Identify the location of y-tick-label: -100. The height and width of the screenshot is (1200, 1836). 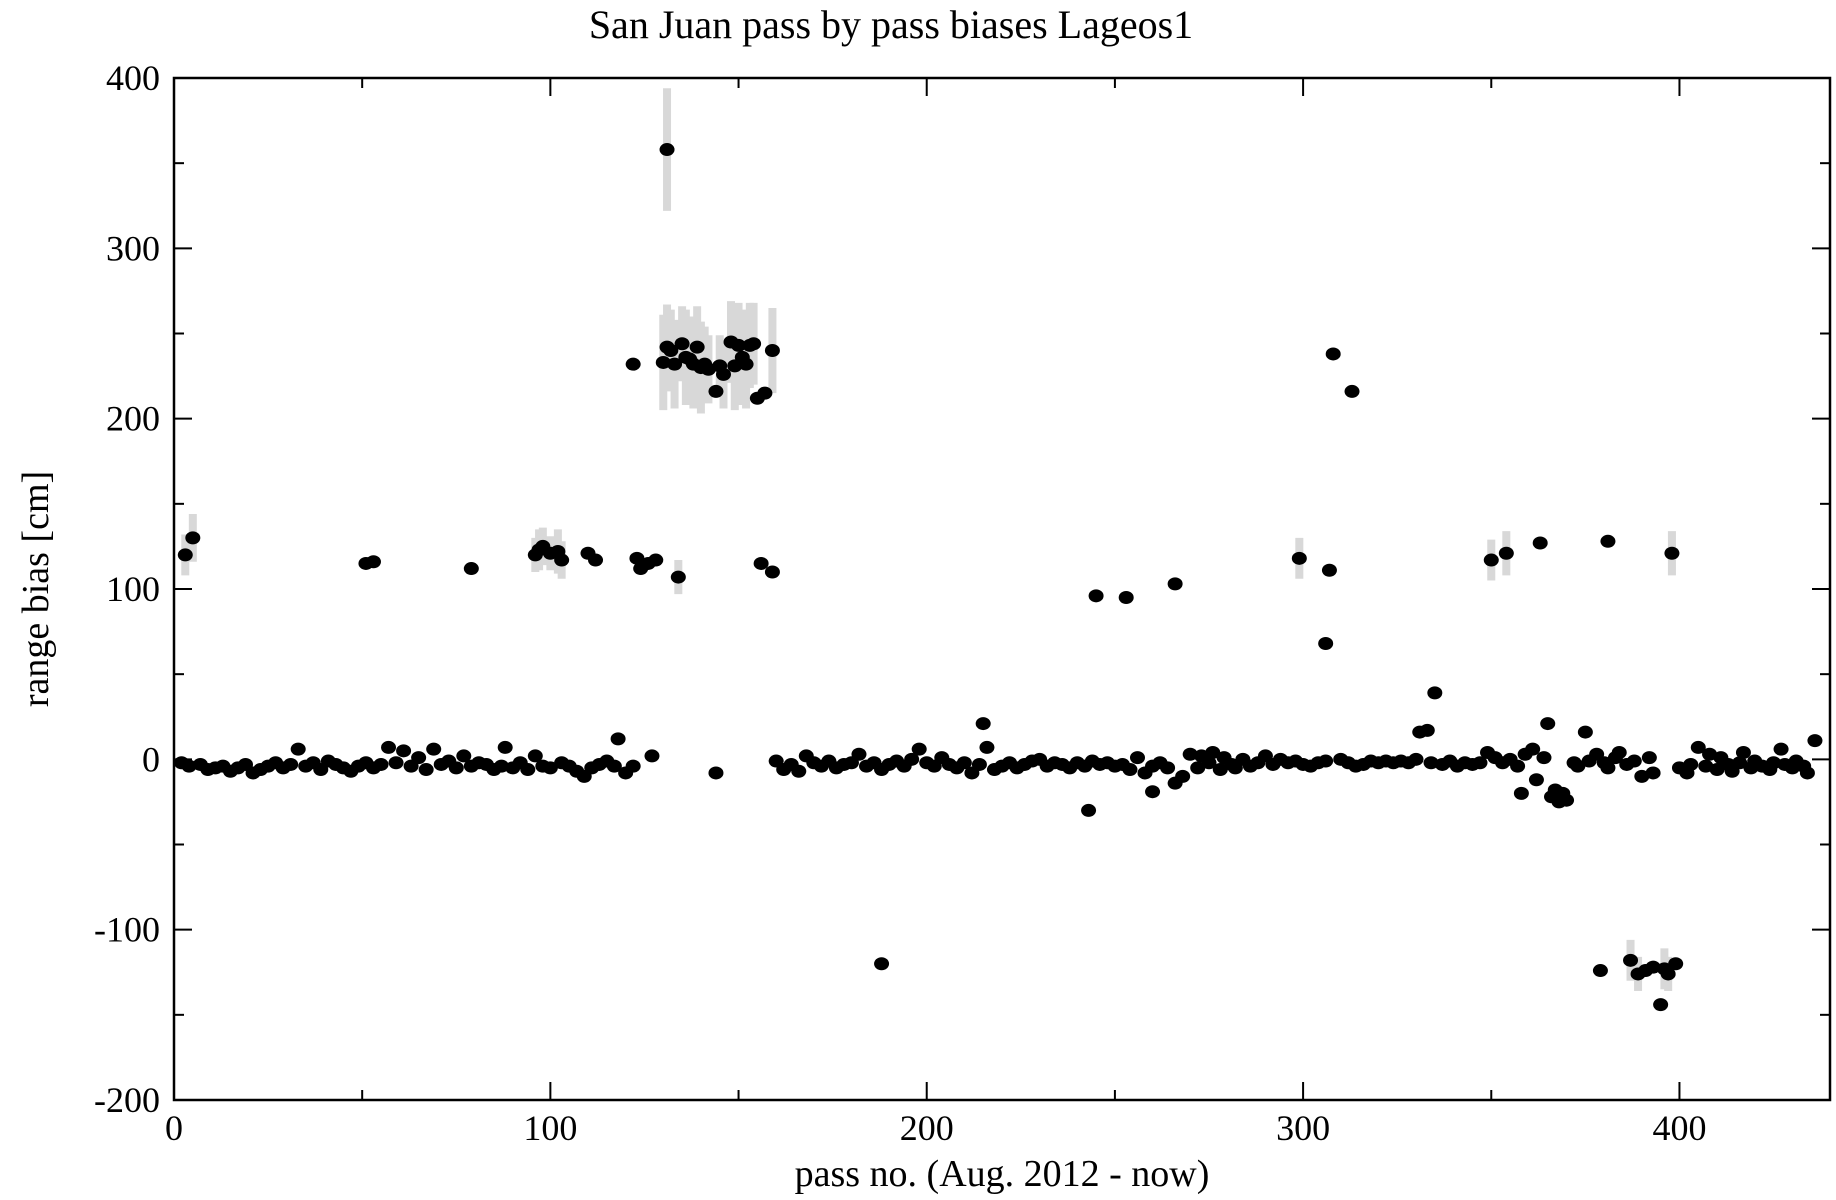
(127, 930).